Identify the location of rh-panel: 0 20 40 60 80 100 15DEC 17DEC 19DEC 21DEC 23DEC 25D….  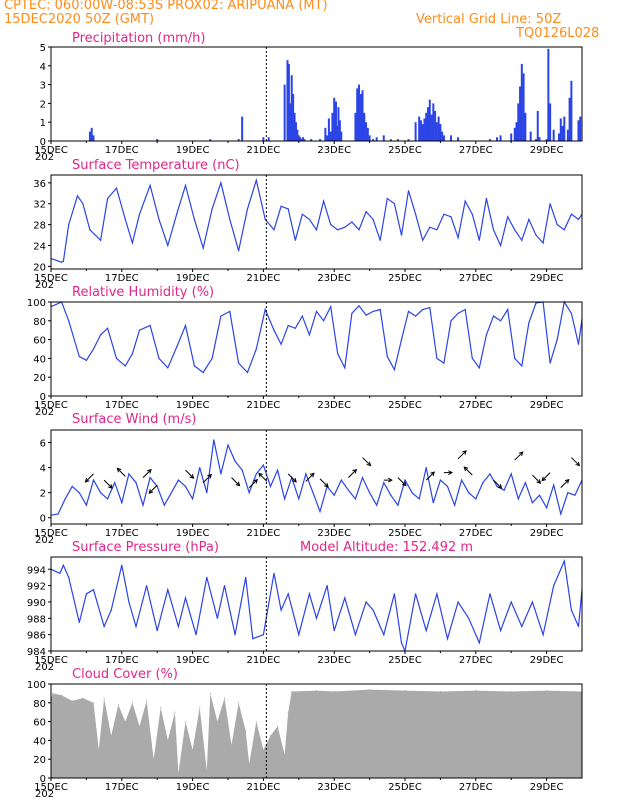
(305, 351).